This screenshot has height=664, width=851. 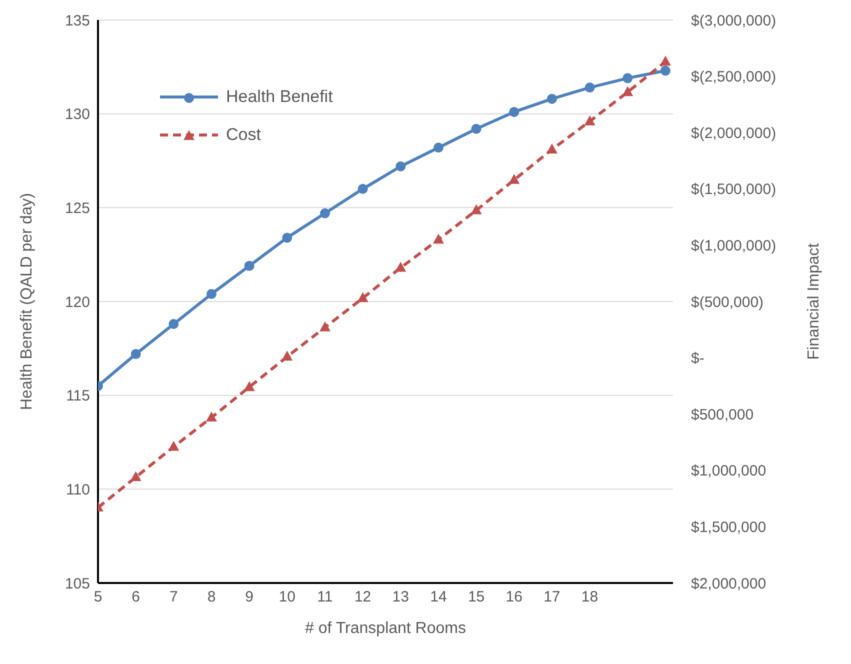 What do you see at coordinates (722, 415) in the screenshot?
I see `y2-tick-label: $500,000` at bounding box center [722, 415].